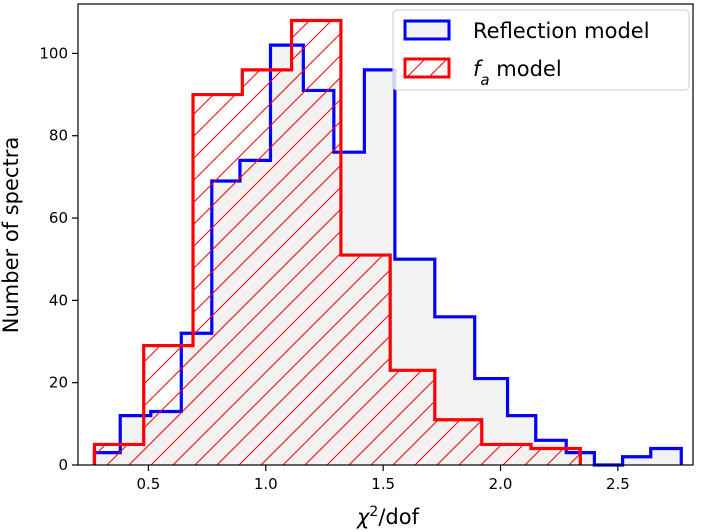 This screenshot has height=532, width=702. What do you see at coordinates (427, 68) in the screenshot?
I see `legend-swatch-fa` at bounding box center [427, 68].